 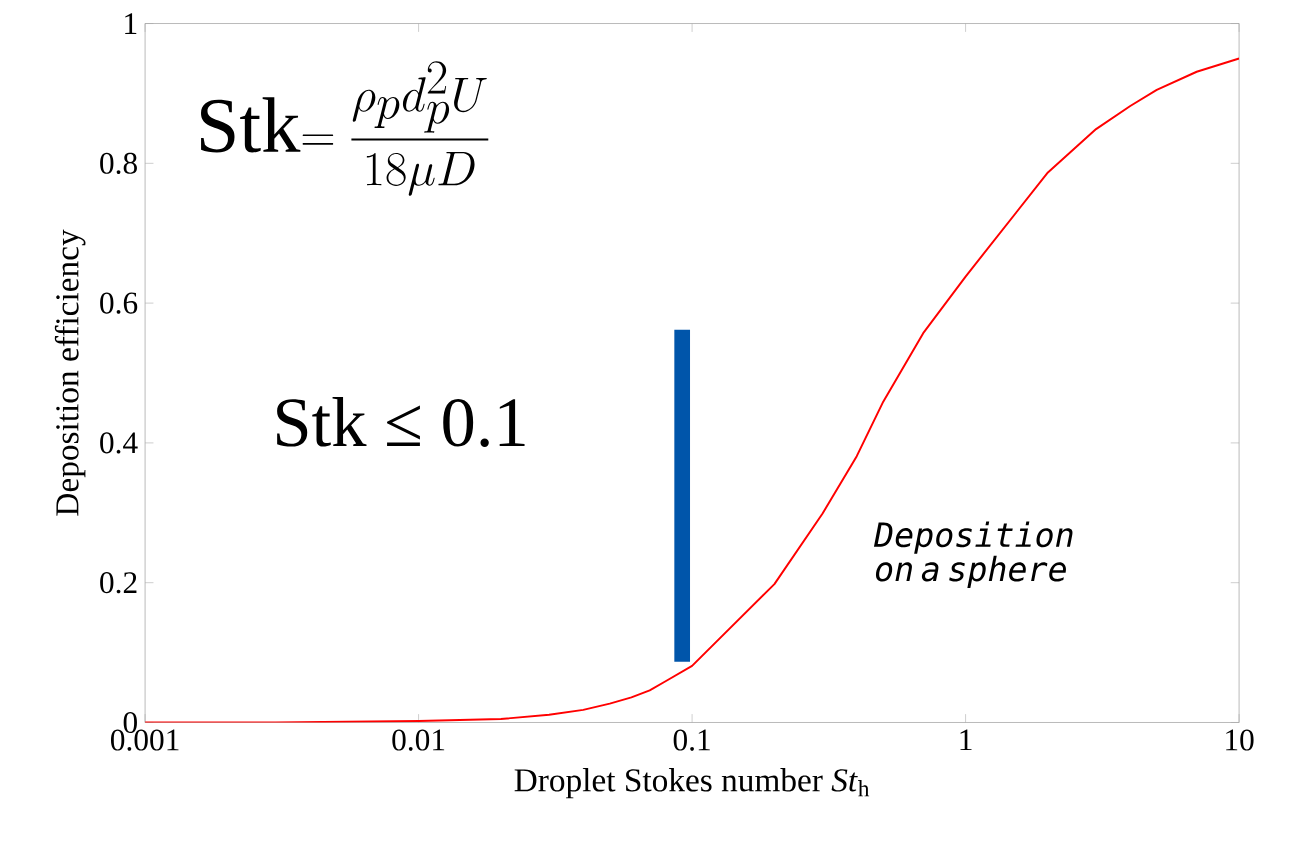 What do you see at coordinates (118, 163) in the screenshot?
I see `y-tick-label: 0.8` at bounding box center [118, 163].